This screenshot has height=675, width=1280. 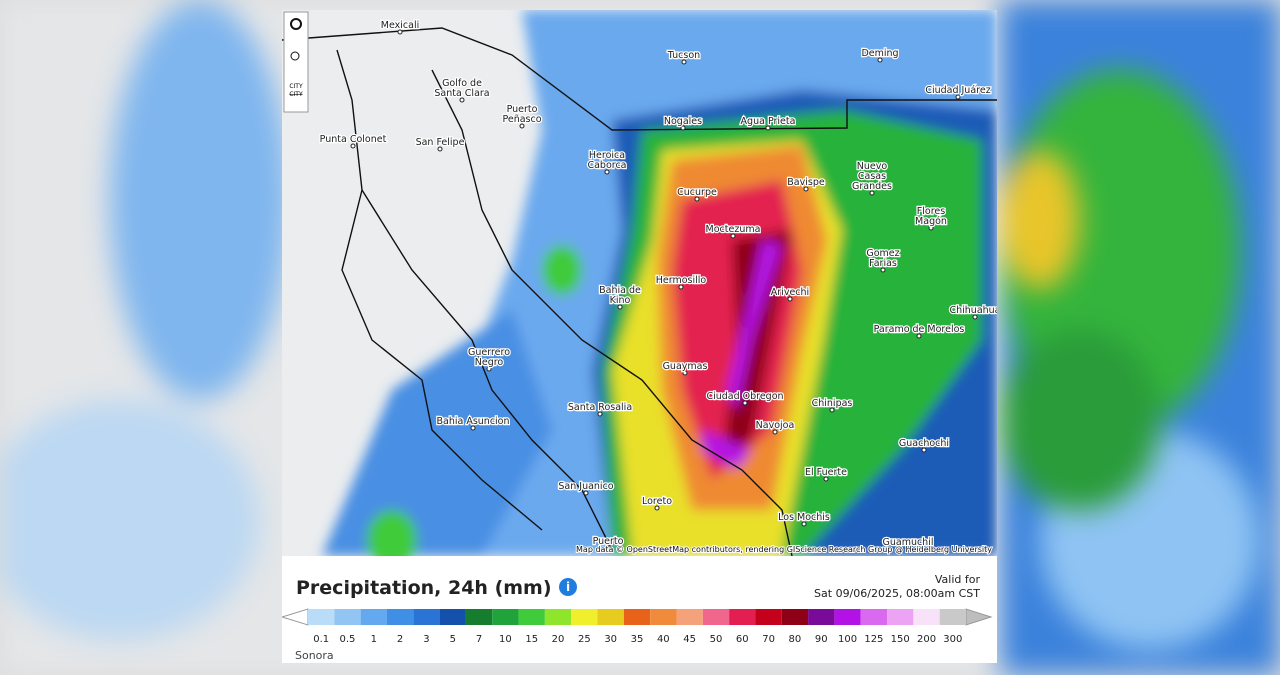 I want to click on city-button: CITY, so click(x=296, y=86).